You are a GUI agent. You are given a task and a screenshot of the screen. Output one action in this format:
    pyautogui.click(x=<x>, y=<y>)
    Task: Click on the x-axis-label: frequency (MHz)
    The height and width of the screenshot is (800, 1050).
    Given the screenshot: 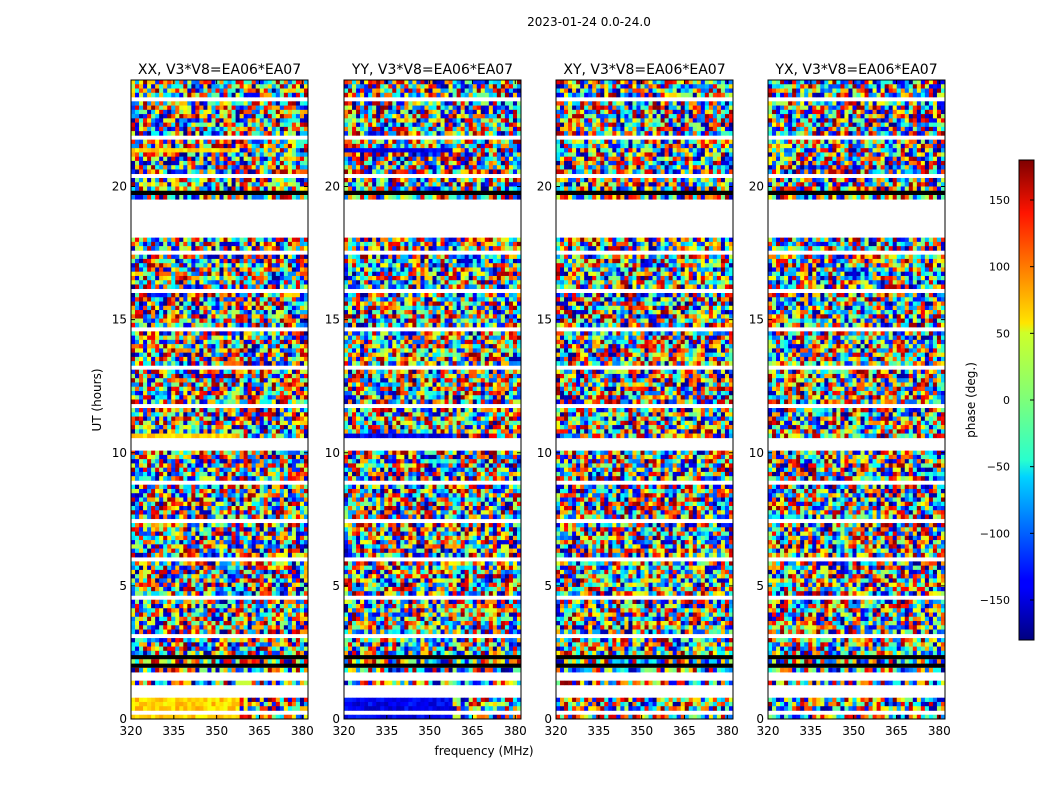 What is the action you would take?
    pyautogui.click(x=483, y=751)
    